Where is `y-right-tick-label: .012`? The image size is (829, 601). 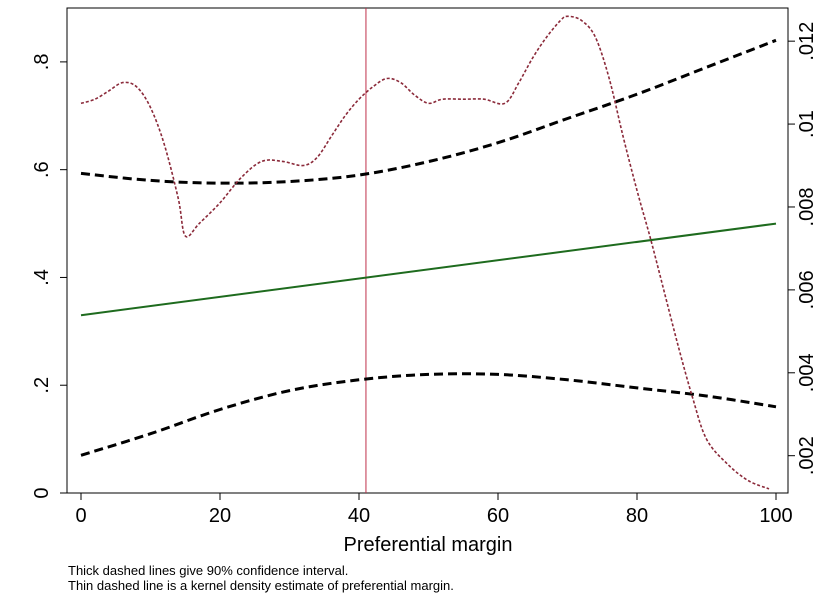
y-right-tick-label: .012 is located at coordinates (807, 41).